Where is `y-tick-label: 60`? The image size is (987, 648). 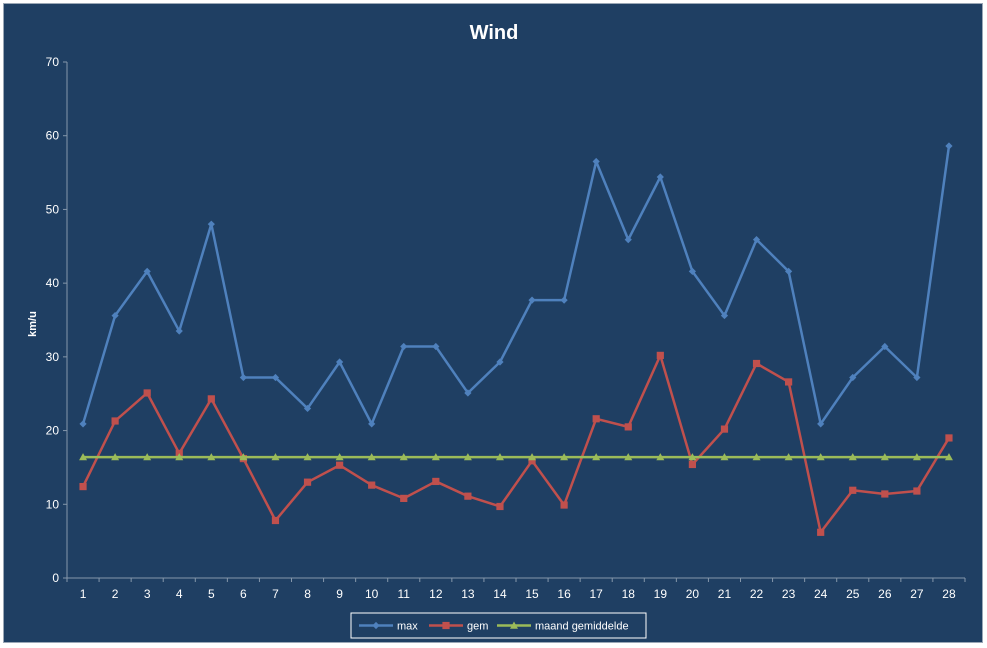
y-tick-label: 60 is located at coordinates (53, 136).